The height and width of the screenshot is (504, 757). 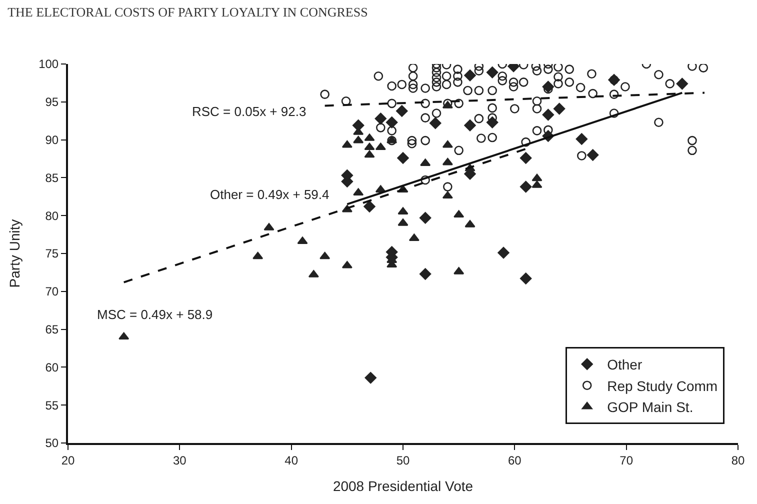 I want to click on legend-label: Other, so click(x=624, y=364).